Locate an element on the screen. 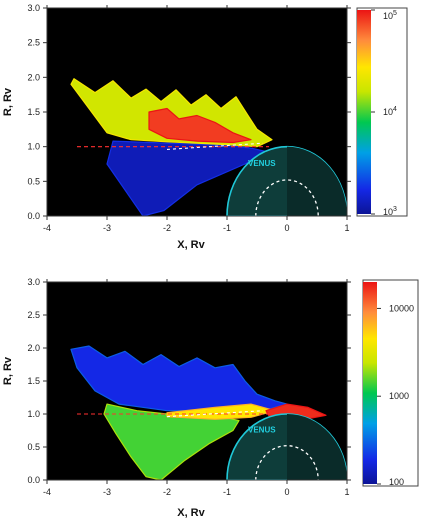 The width and height of the screenshot is (427, 523). colorbar-tick-label: 10⁵ is located at coordinates (390, 15).